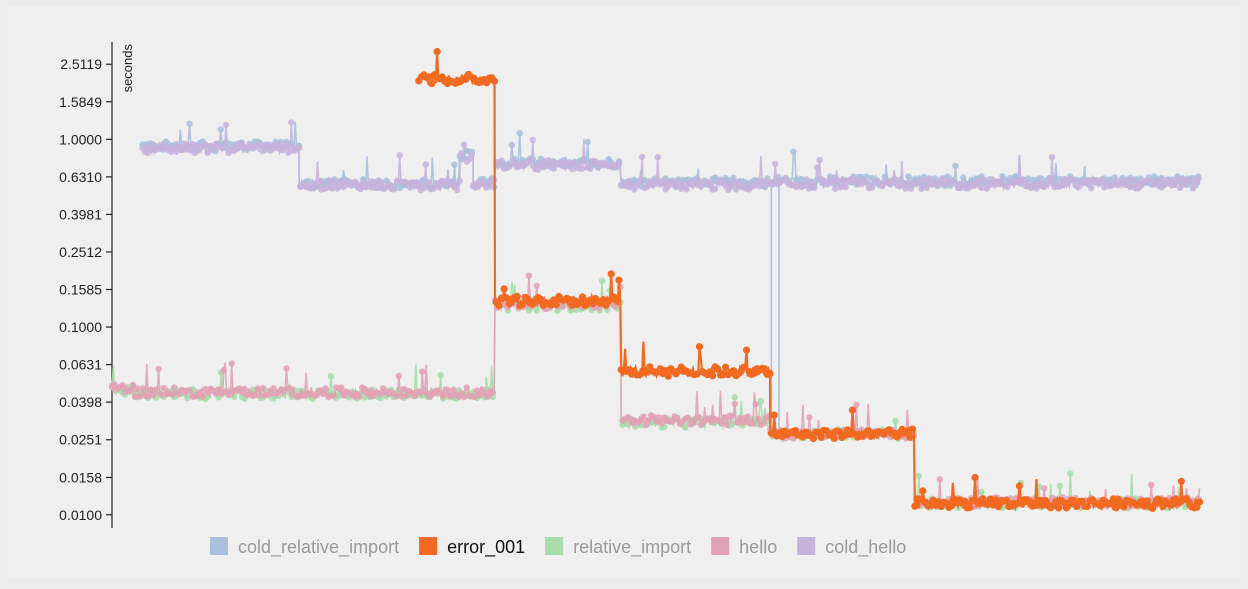  Describe the element at coordinates (80, 327) in the screenshot. I see `y-tick-label: 0.1000` at that location.